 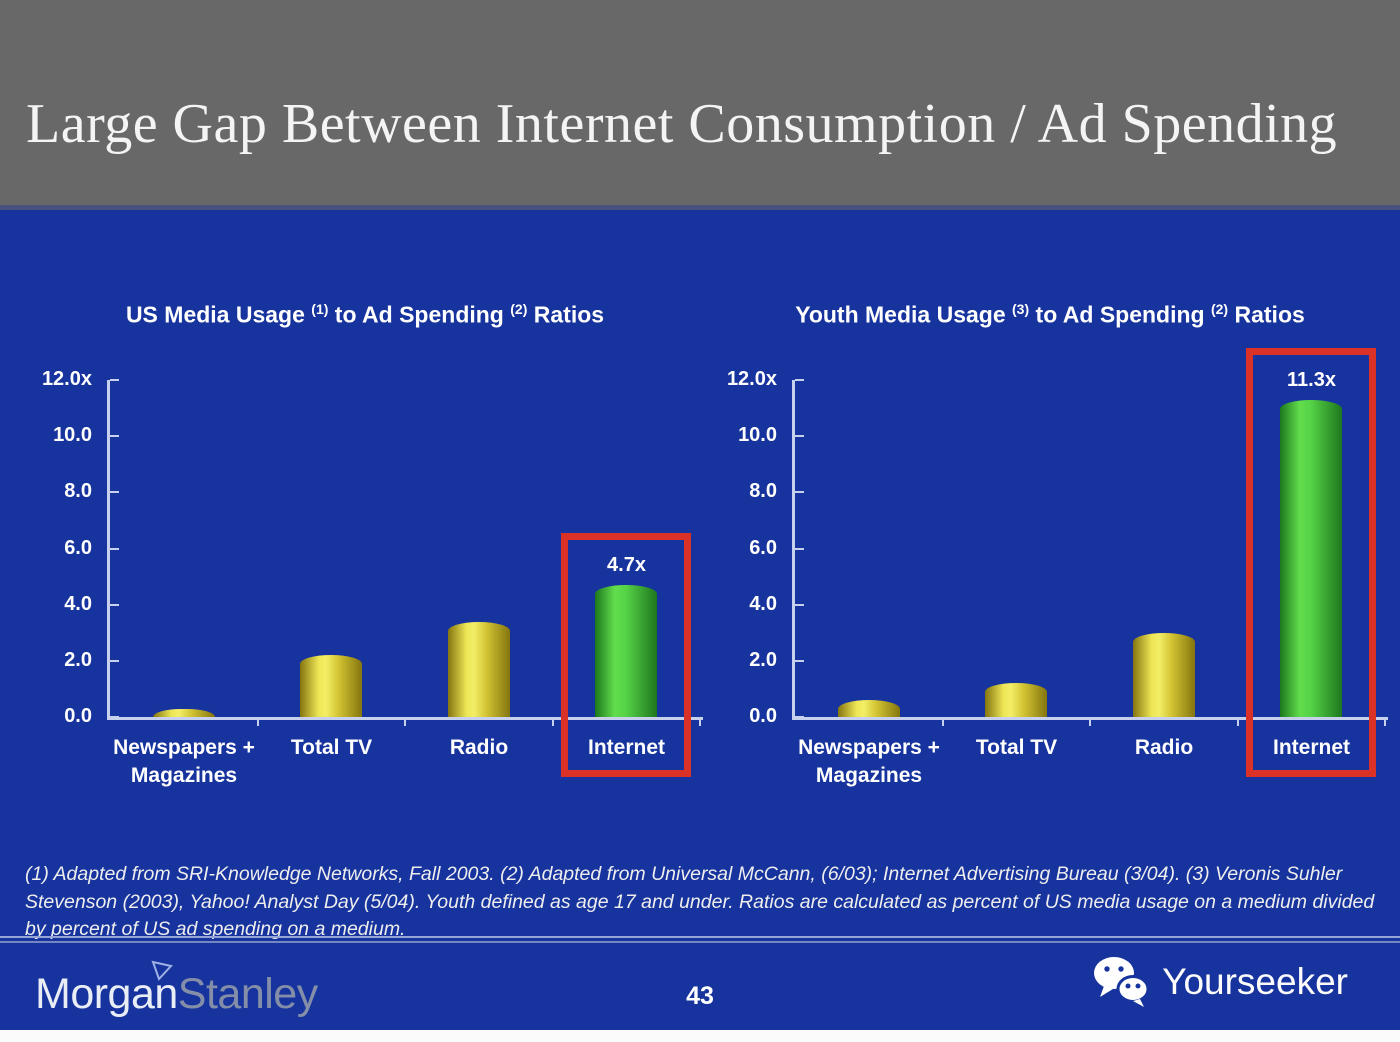 What do you see at coordinates (1021, 309) in the screenshot?
I see `footnote-ref-sup: (3)` at bounding box center [1021, 309].